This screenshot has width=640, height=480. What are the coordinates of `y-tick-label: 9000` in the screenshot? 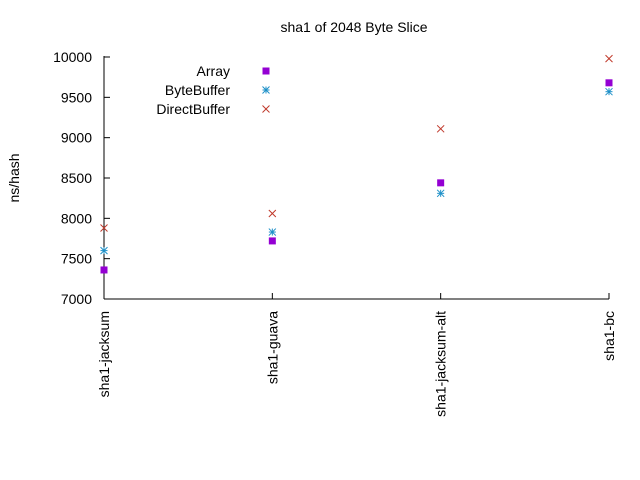 It's located at (76, 138).